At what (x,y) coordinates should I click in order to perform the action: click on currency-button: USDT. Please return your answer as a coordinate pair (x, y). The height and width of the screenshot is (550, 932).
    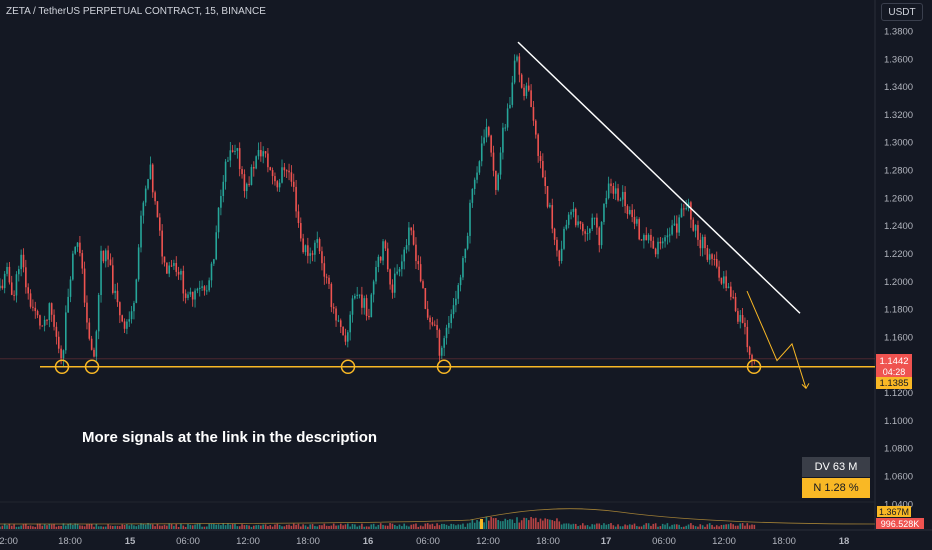
    Looking at the image, I should click on (902, 12).